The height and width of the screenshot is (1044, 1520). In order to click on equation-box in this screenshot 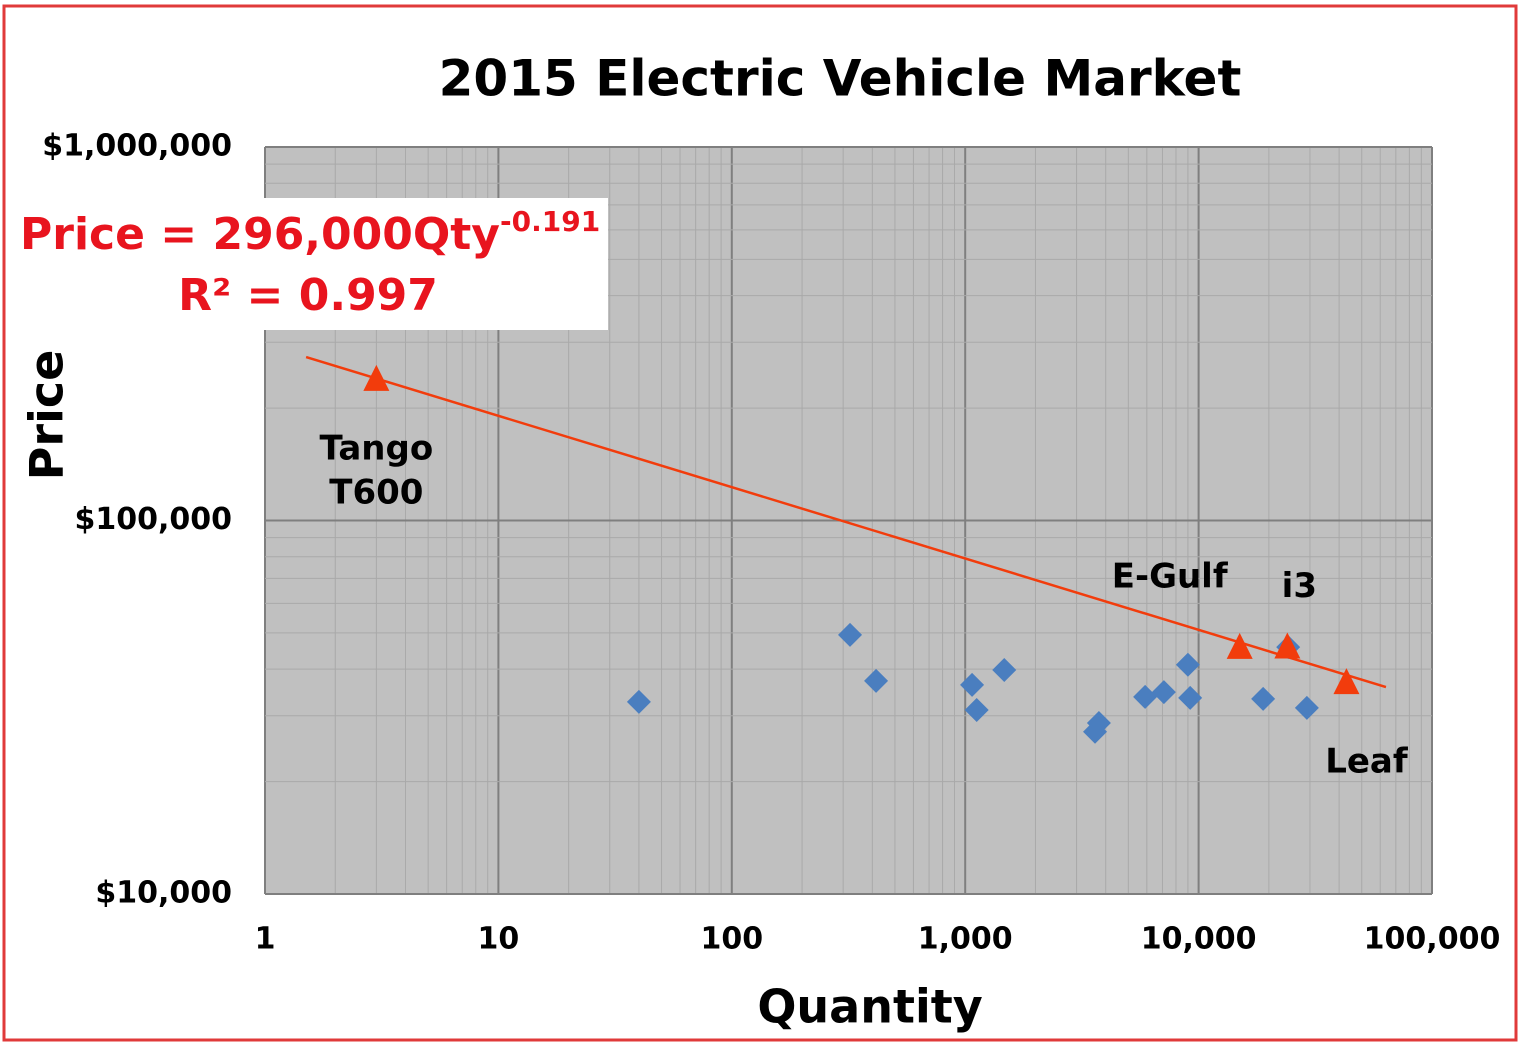, I will do `click(311, 264)`.